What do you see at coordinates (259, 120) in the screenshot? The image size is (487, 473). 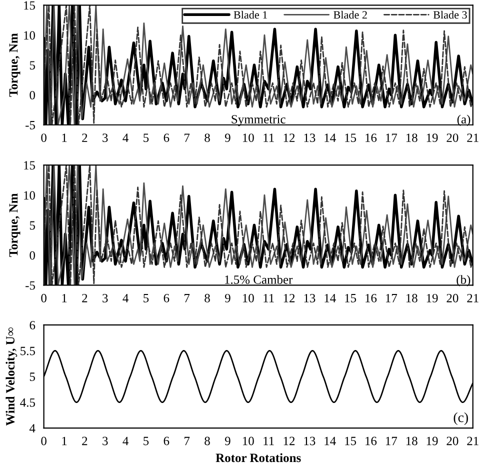 I see `annotation: Symmetric` at bounding box center [259, 120].